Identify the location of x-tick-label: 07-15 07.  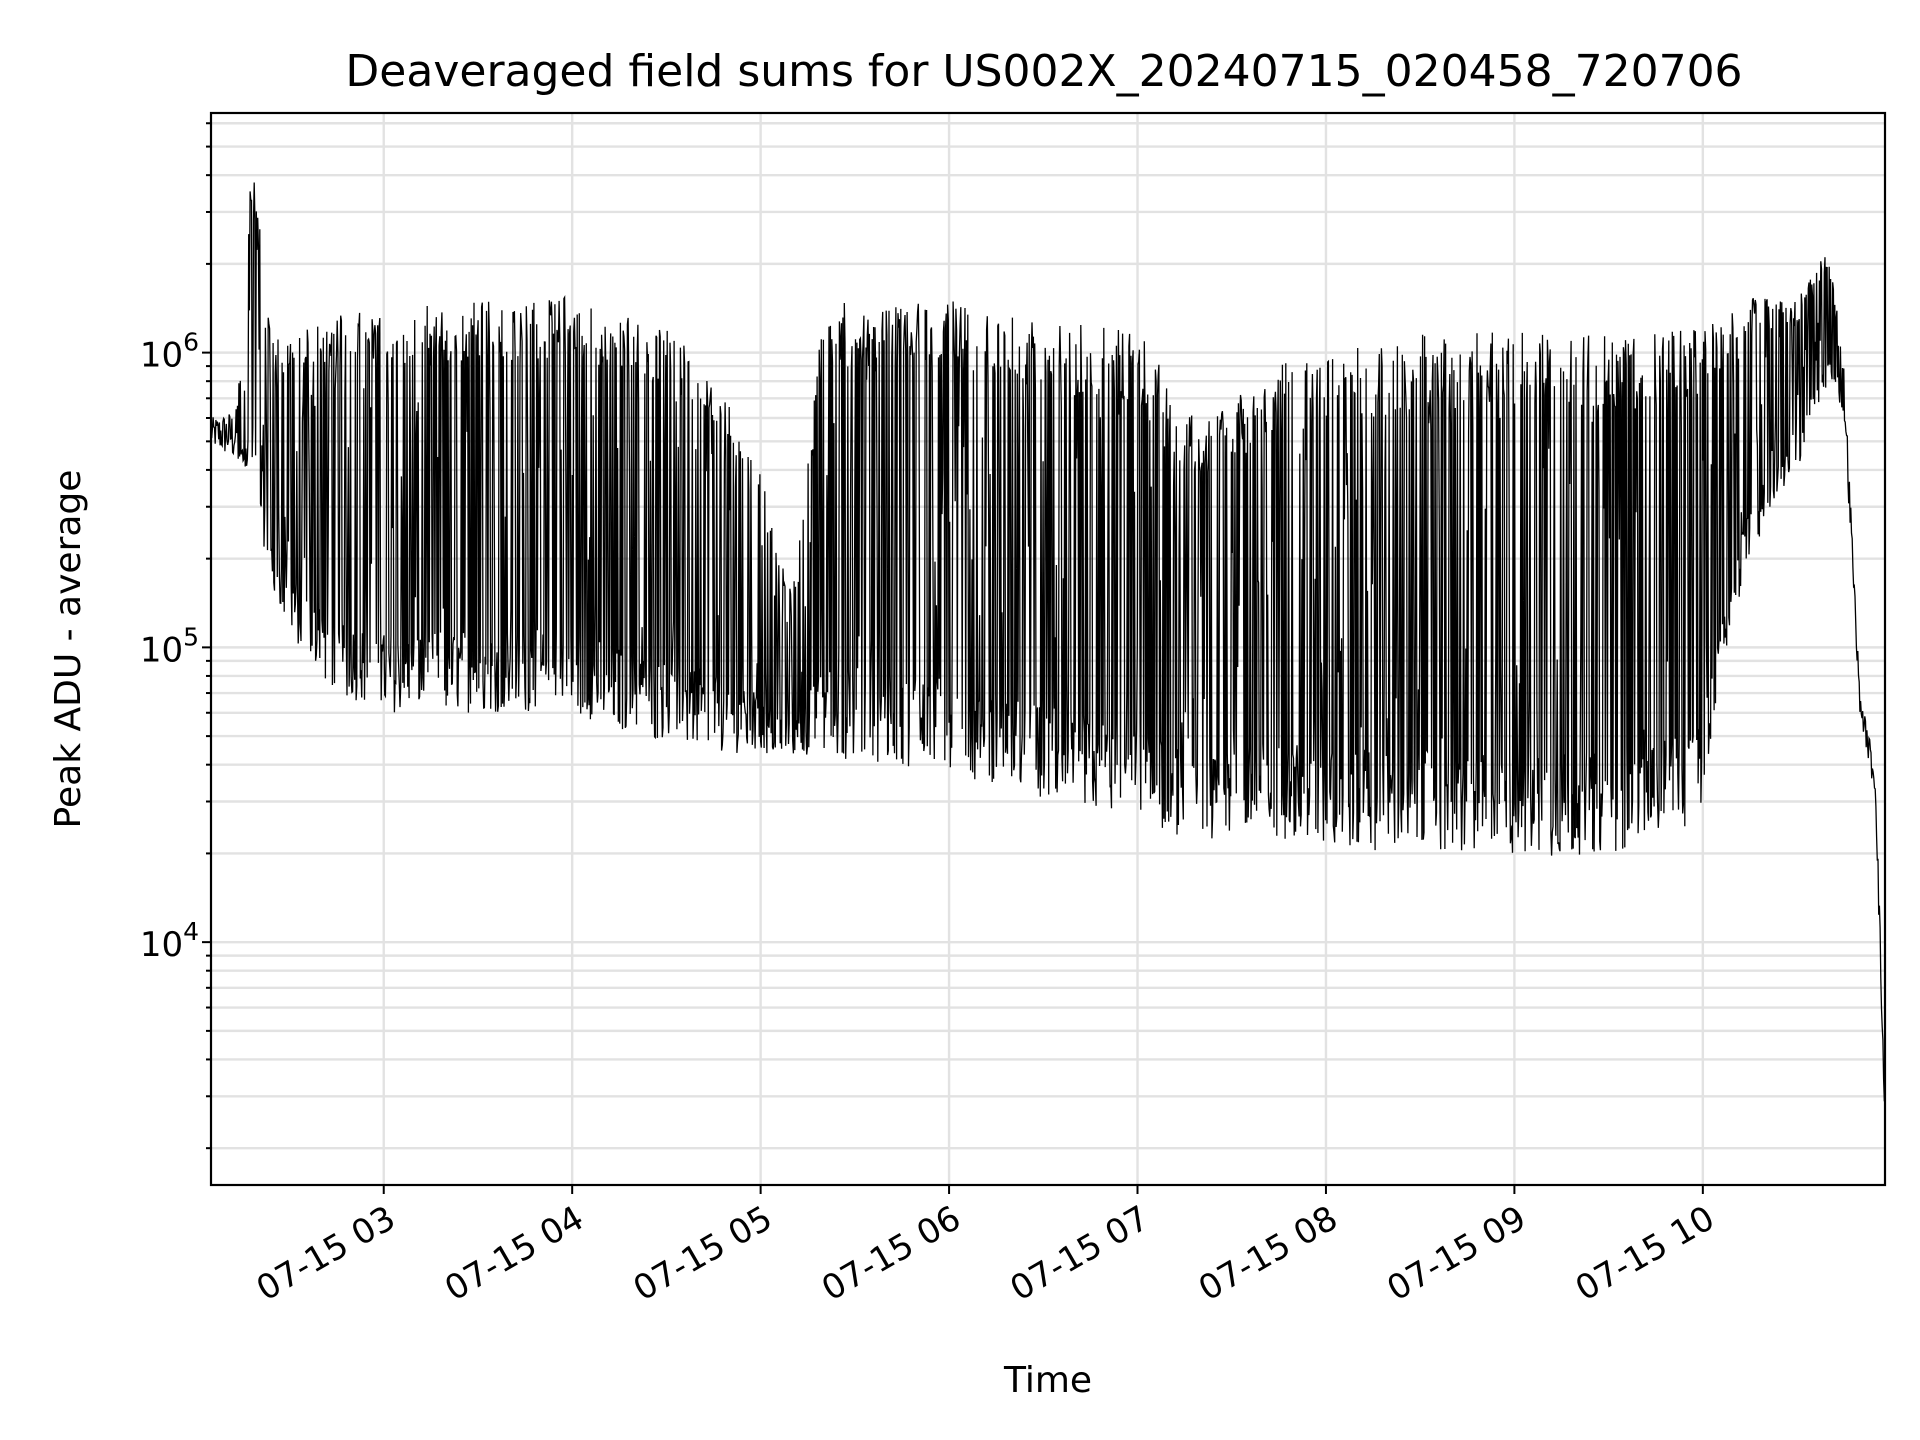
(1080, 1253).